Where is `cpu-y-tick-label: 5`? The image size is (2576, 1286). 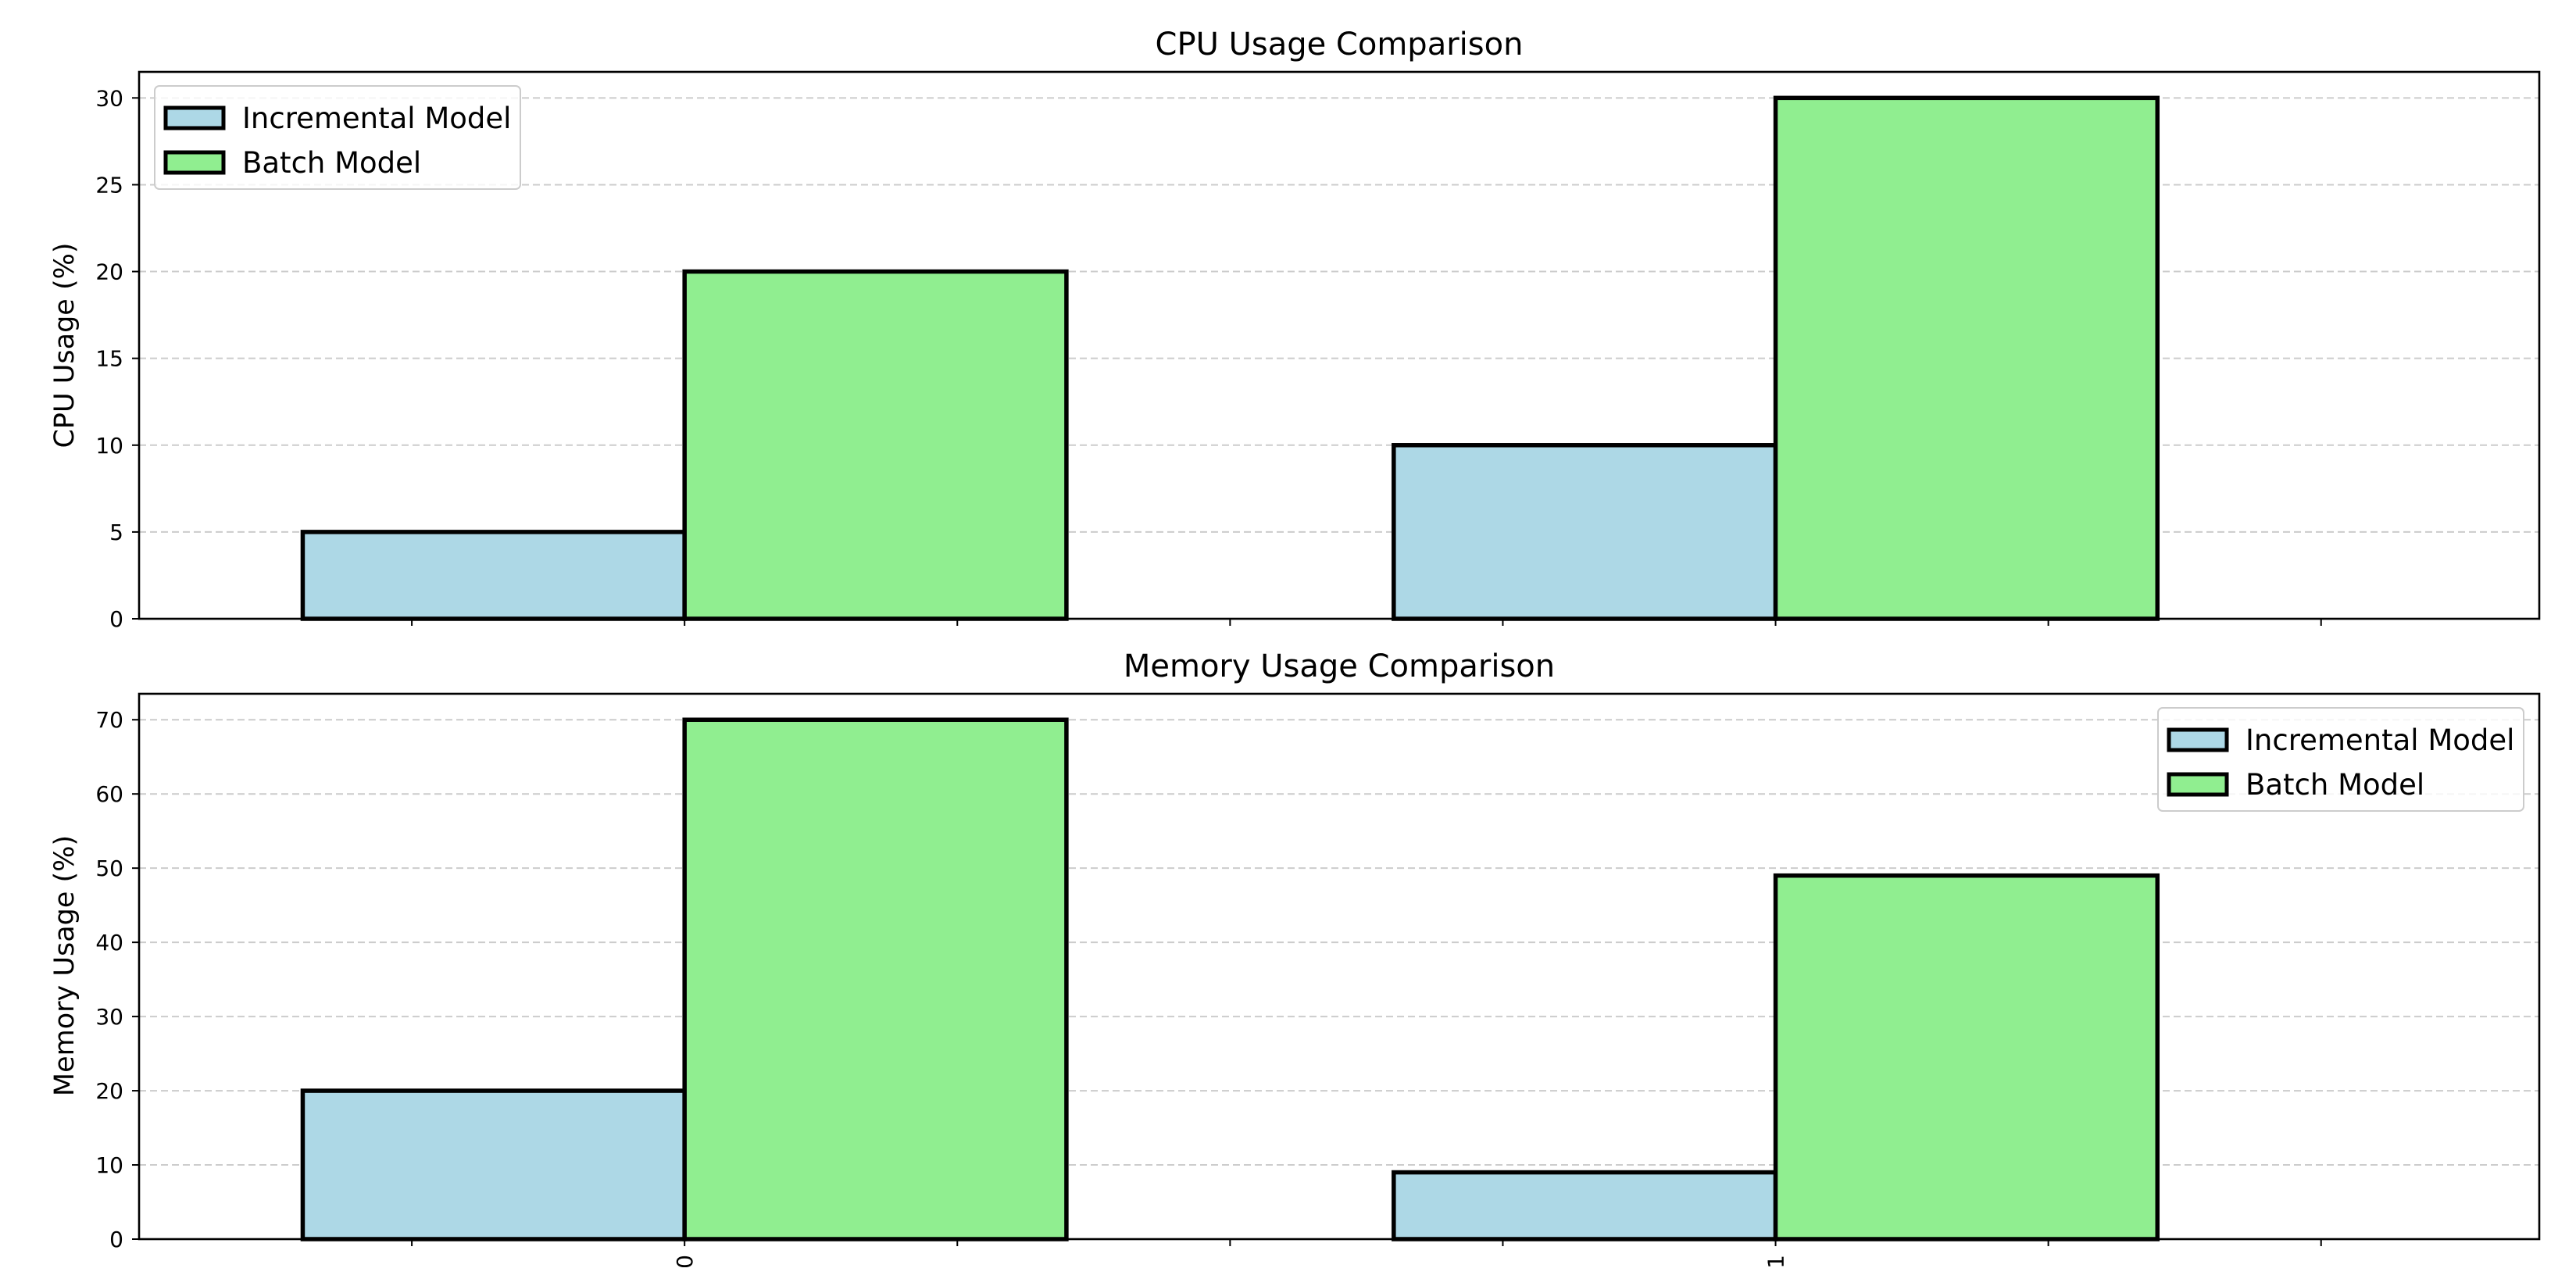
cpu-y-tick-label: 5 is located at coordinates (116, 532).